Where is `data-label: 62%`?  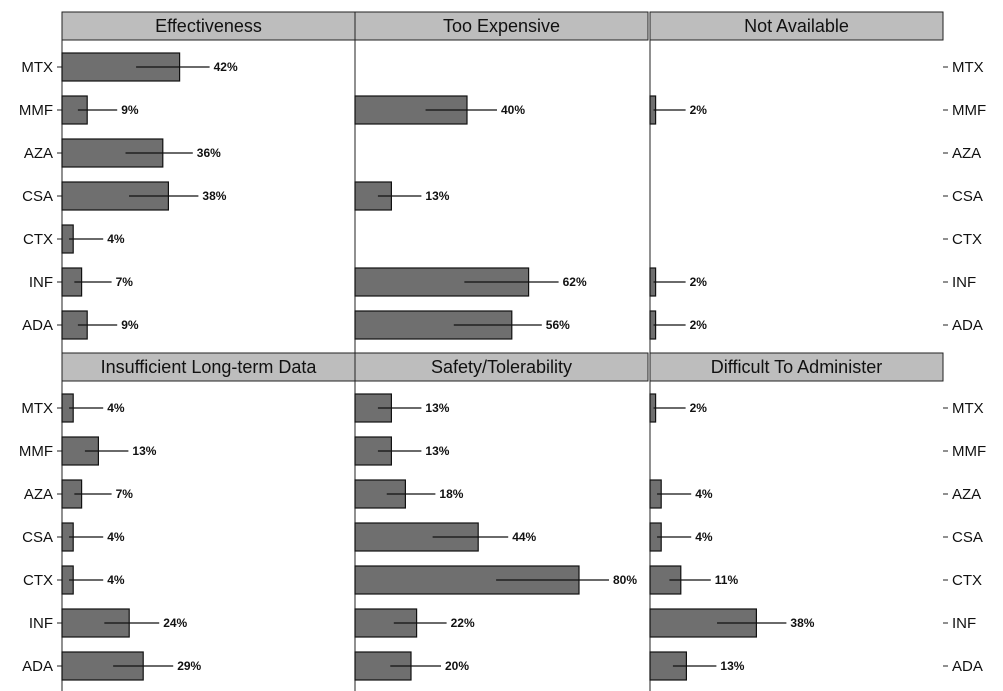 data-label: 62% is located at coordinates (575, 282).